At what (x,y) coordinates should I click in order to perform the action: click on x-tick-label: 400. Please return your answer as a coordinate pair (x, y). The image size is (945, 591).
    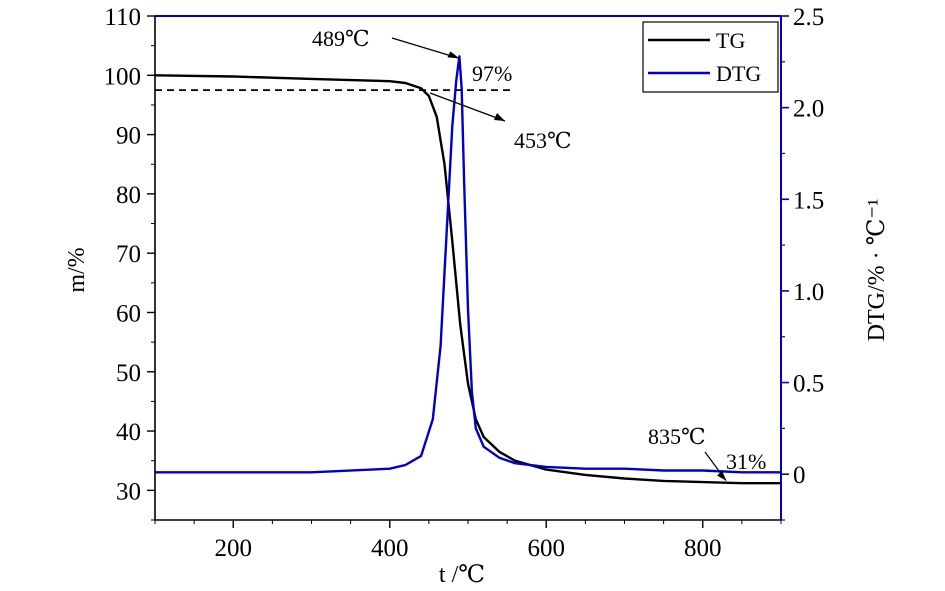
    Looking at the image, I should click on (390, 548).